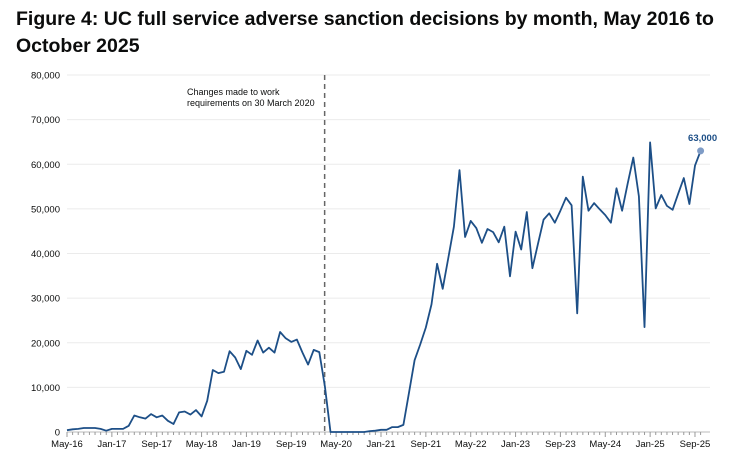  I want to click on annotation-line-1: Changes made to work, so click(233, 92).